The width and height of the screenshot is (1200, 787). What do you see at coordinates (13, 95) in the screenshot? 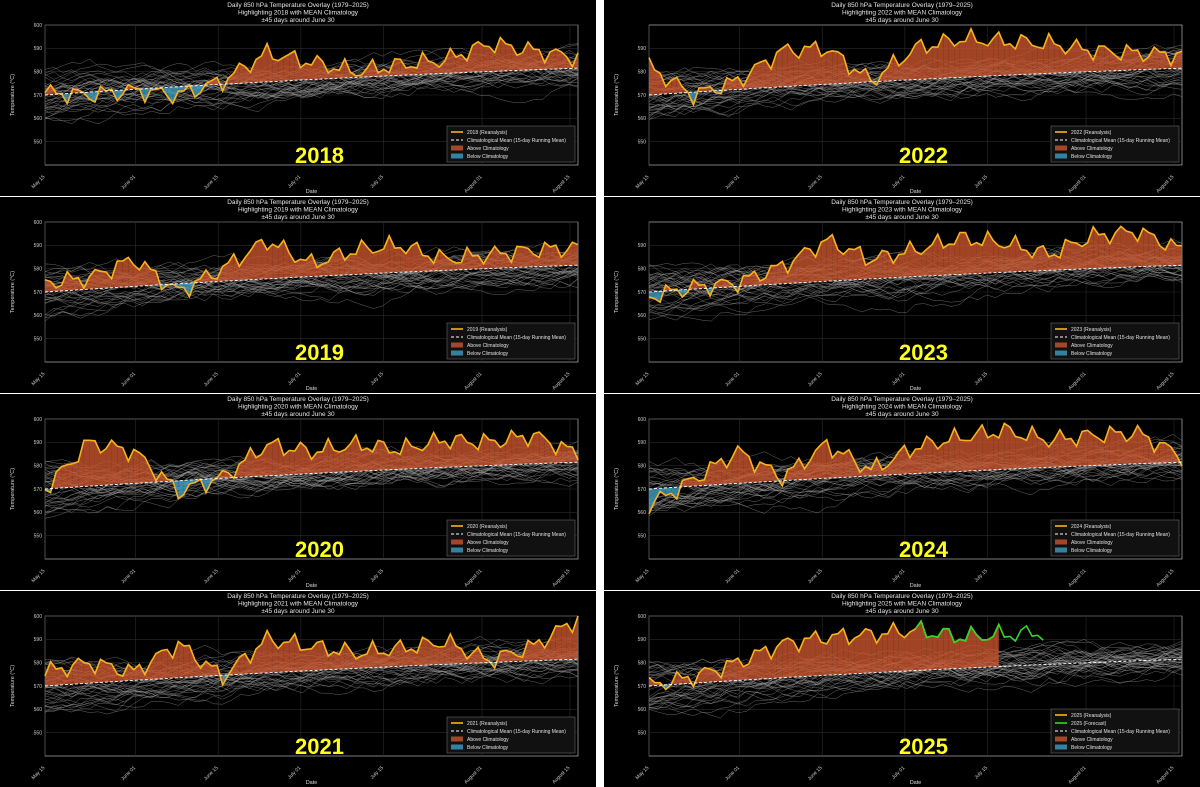
I see `y-axis-label: Temperature (°C)` at bounding box center [13, 95].